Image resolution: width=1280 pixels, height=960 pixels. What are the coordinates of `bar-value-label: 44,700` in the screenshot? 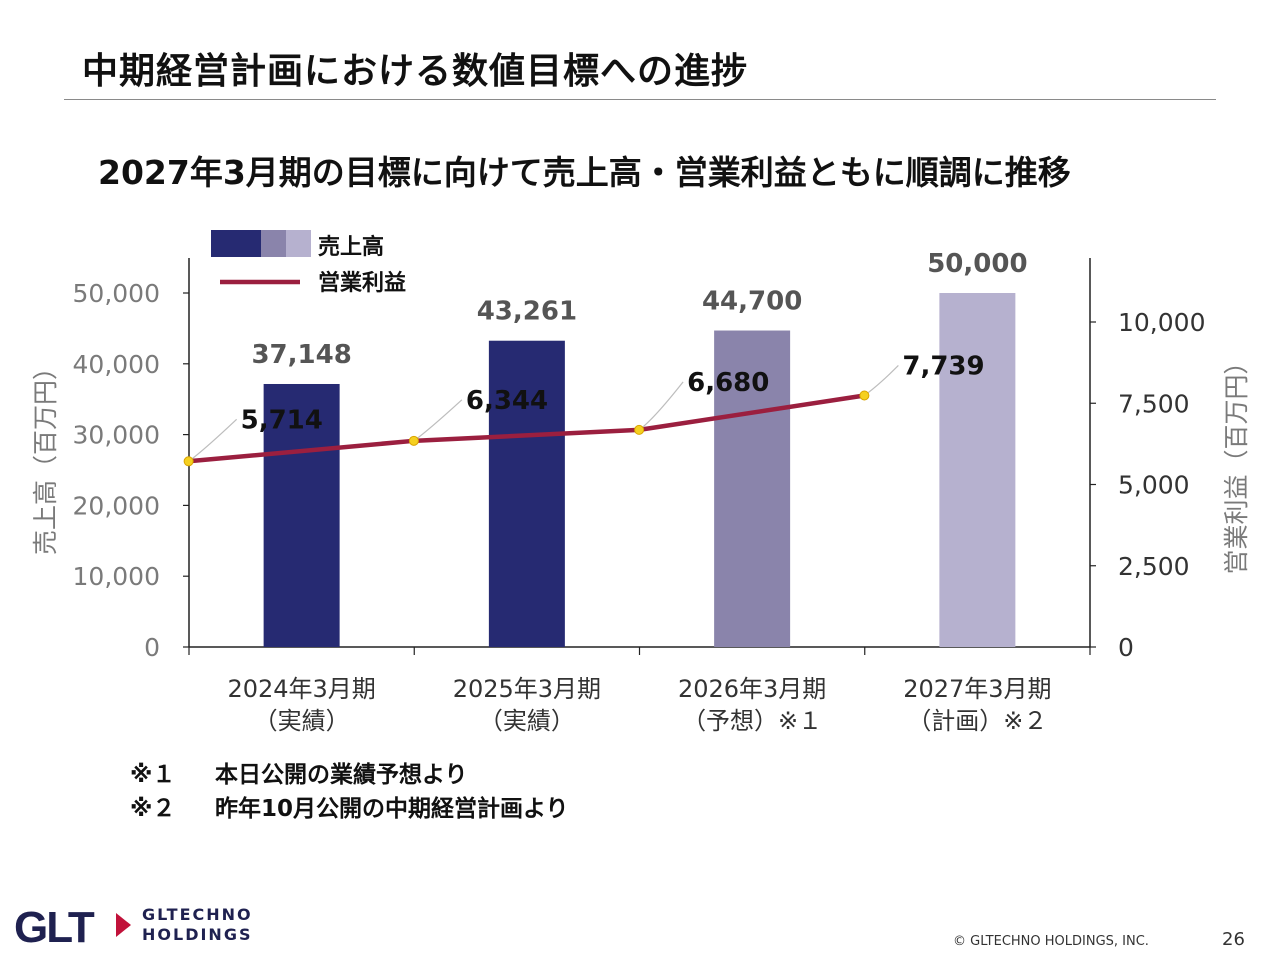 It's located at (752, 302).